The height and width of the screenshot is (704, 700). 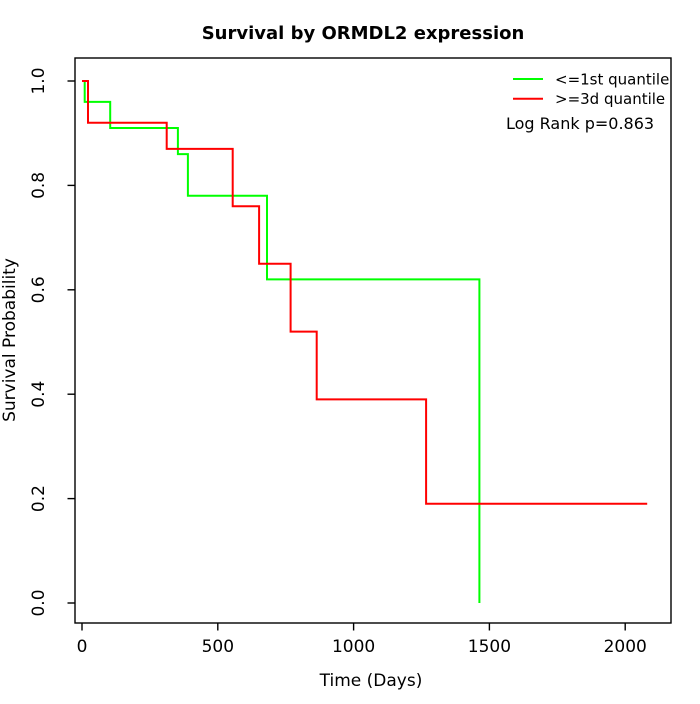 What do you see at coordinates (625, 647) in the screenshot?
I see `x-tick-label: 2000` at bounding box center [625, 647].